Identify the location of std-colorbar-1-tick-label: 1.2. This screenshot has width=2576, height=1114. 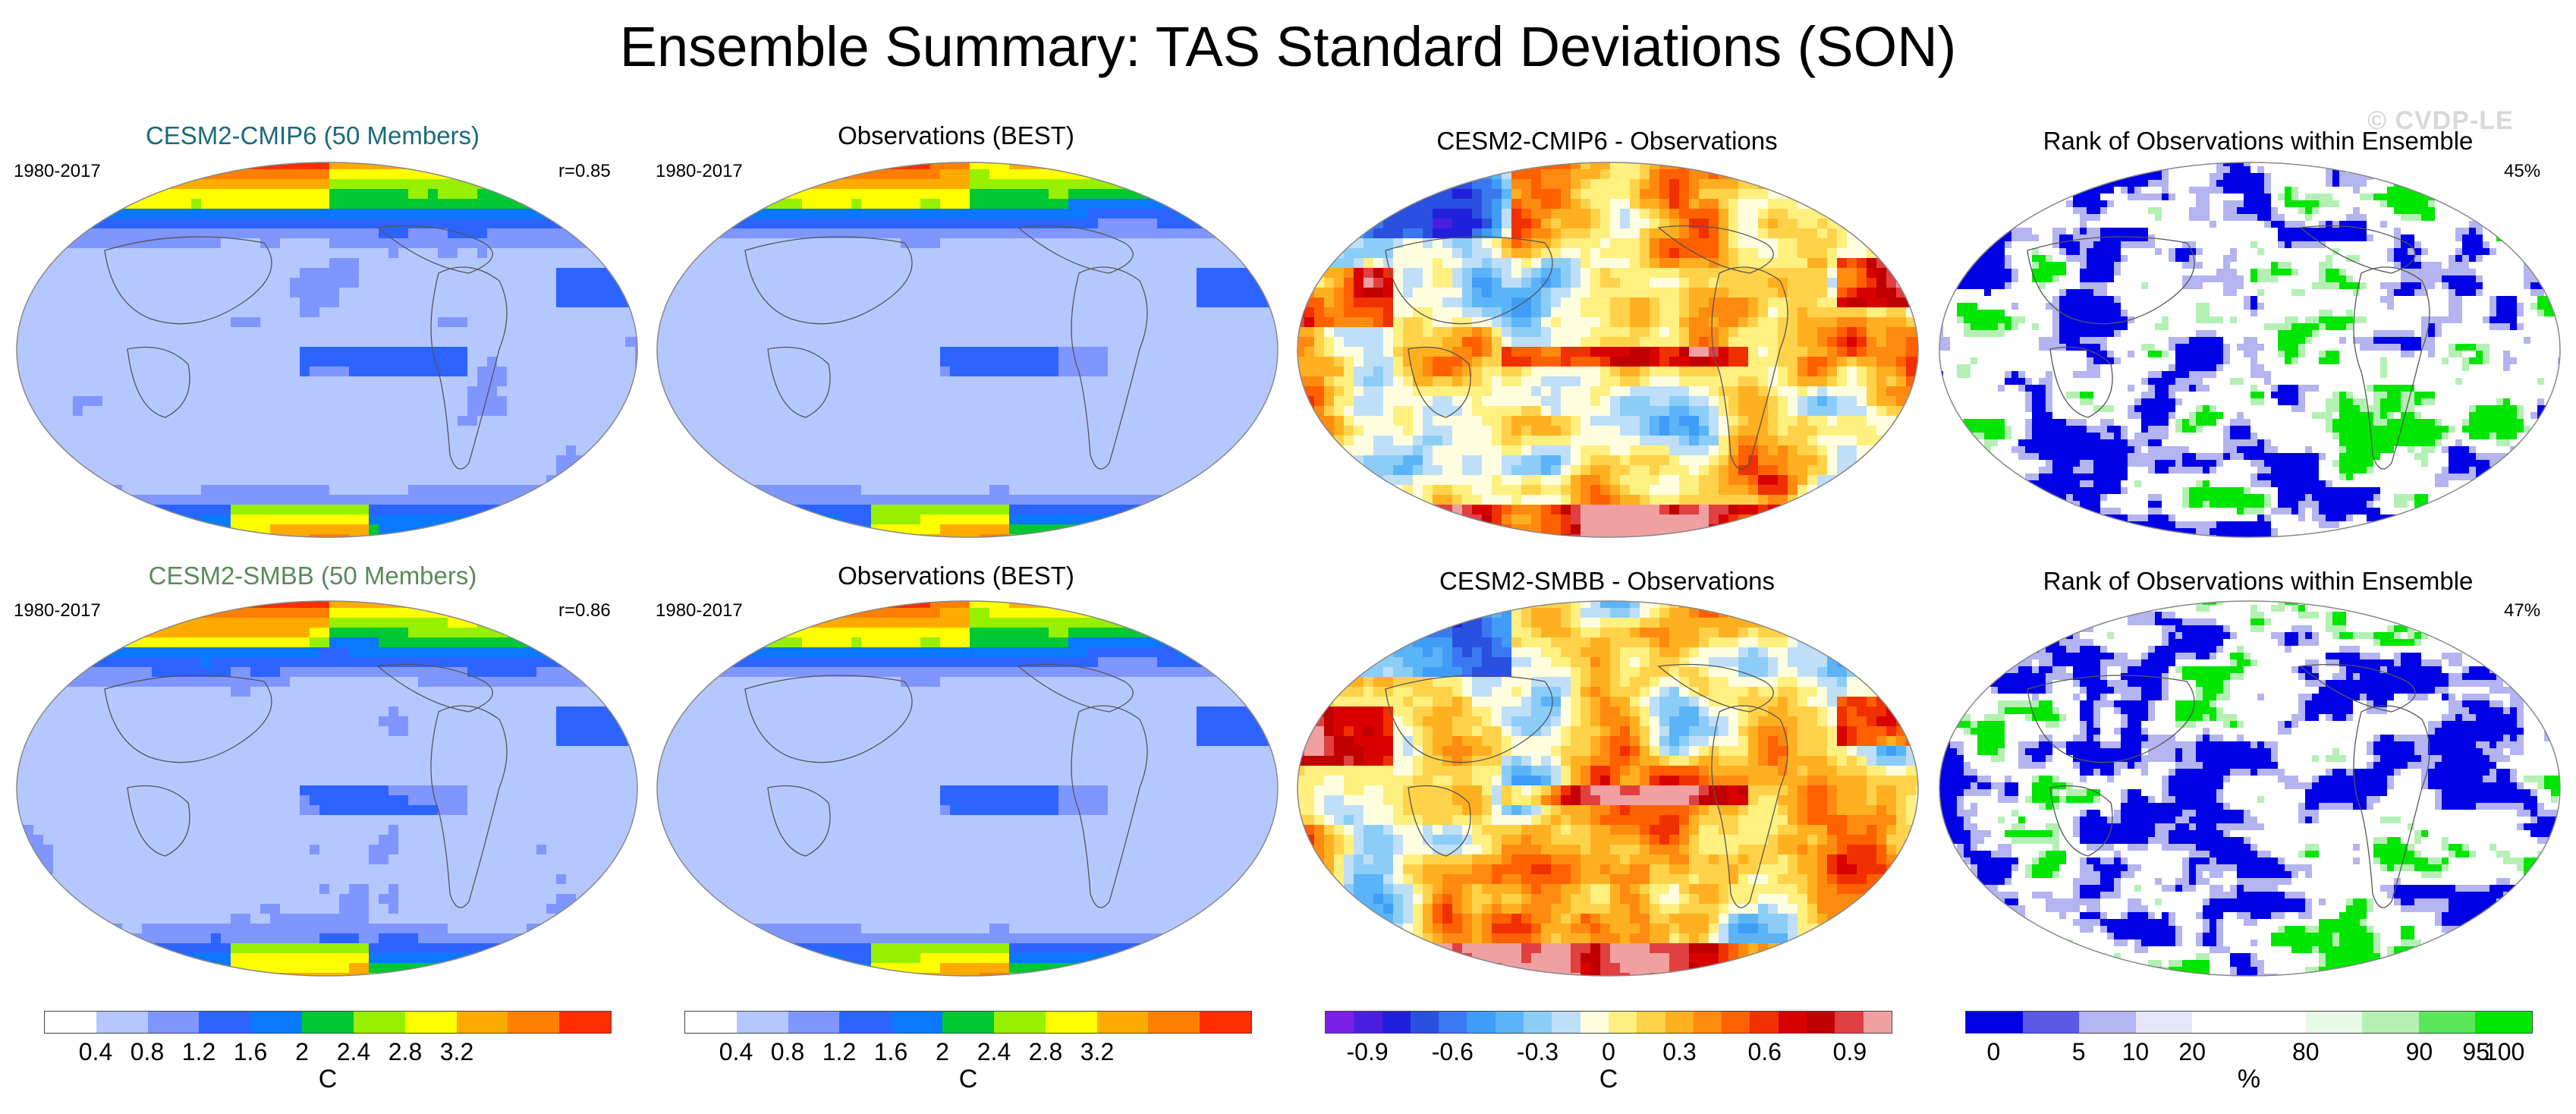
(198, 1051).